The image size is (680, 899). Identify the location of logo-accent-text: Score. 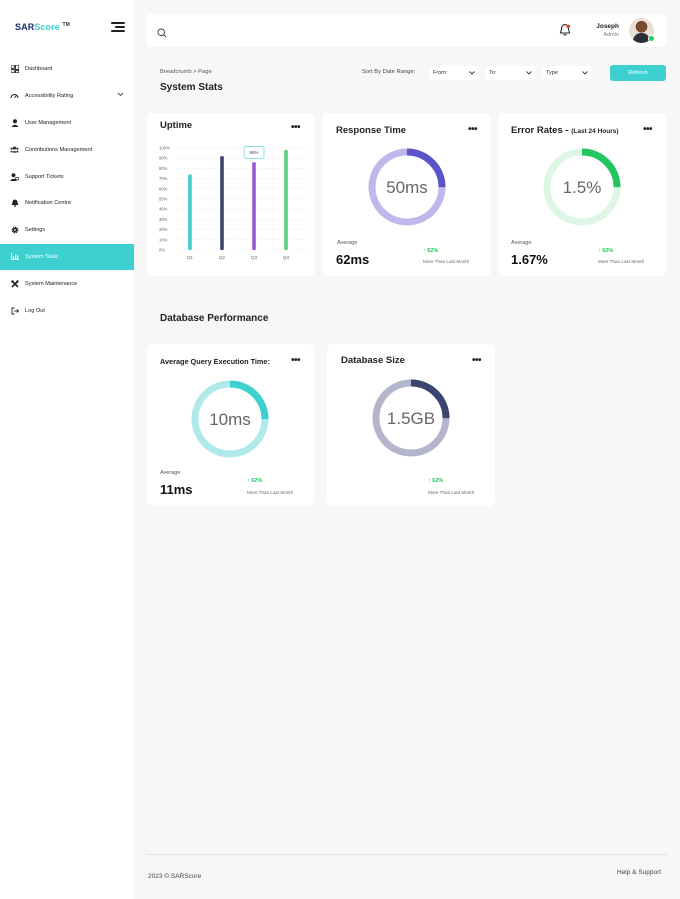
(47, 27).